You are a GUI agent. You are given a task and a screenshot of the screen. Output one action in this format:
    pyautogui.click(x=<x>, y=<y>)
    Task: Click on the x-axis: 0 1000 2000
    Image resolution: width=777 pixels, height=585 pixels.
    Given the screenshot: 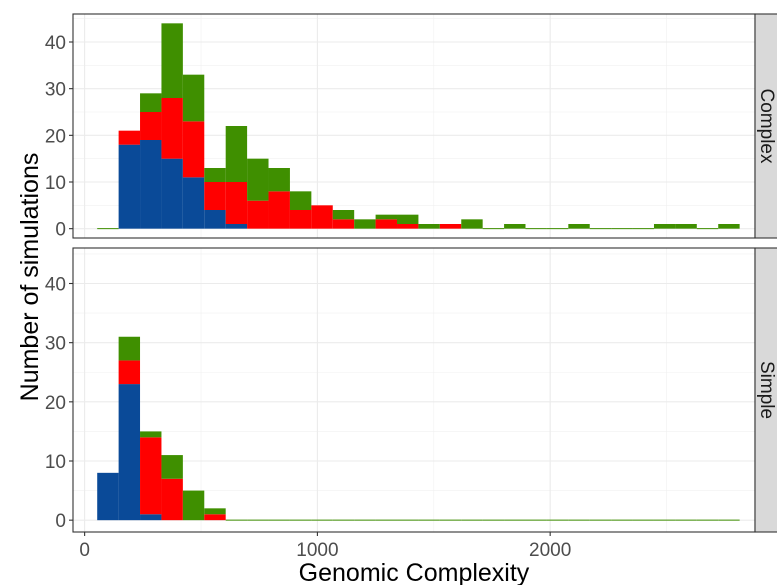 What is the action you would take?
    pyautogui.click(x=325, y=546)
    